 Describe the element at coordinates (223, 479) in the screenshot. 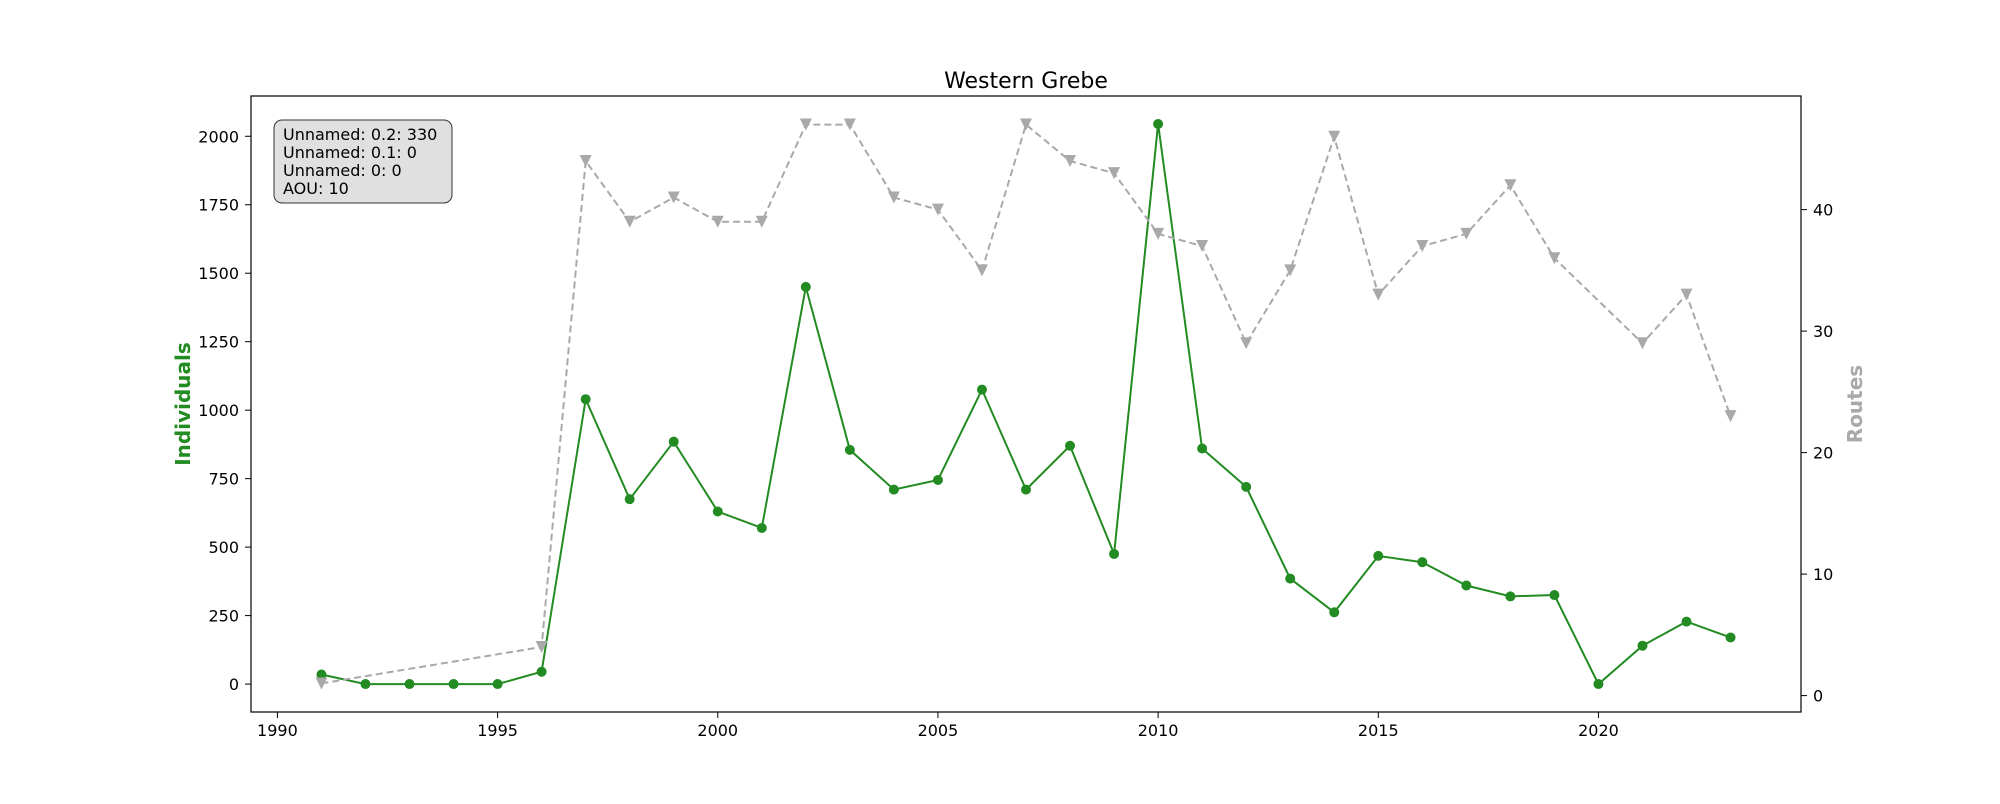

I see `y-left-tick-label: 750` at that location.